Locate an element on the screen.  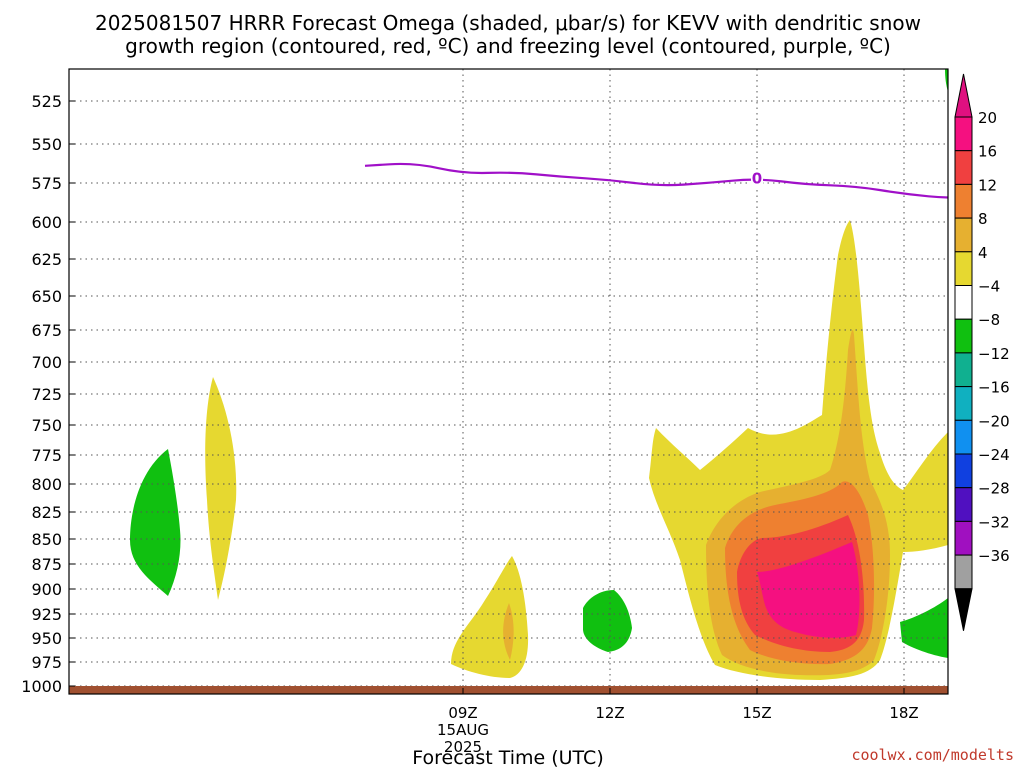
colorbar-label-12: −32 is located at coordinates (994, 522).